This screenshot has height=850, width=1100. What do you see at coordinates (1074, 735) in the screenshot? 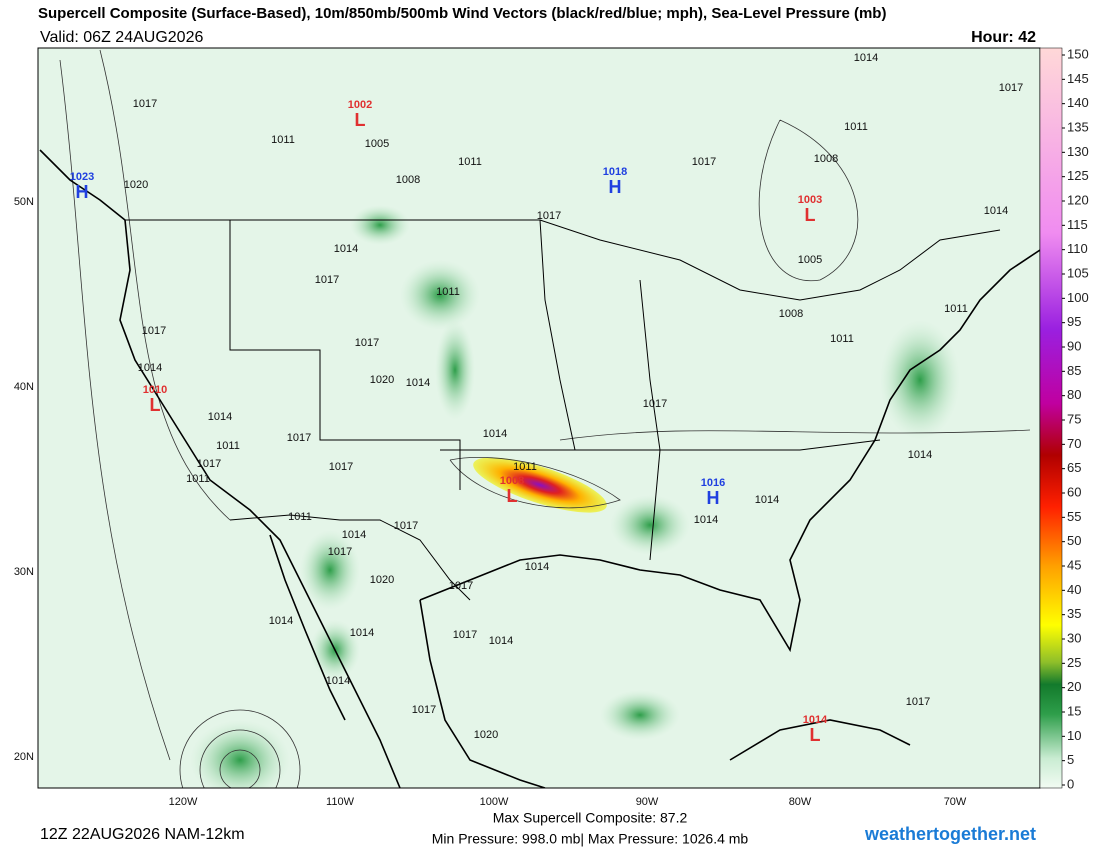
I see `colorbar-label: 10` at bounding box center [1074, 735].